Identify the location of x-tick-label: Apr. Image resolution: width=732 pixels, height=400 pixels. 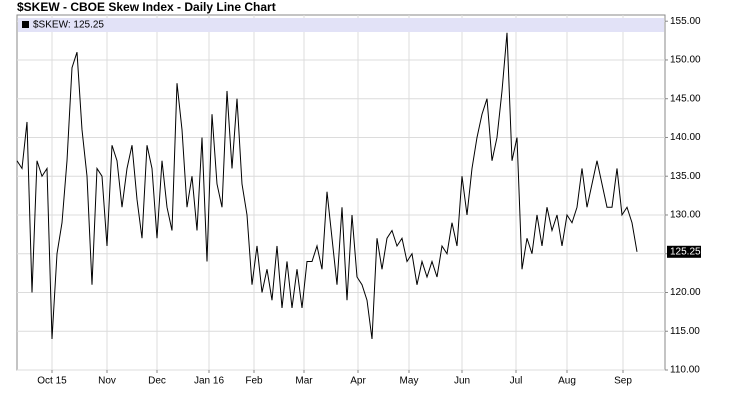
(358, 381).